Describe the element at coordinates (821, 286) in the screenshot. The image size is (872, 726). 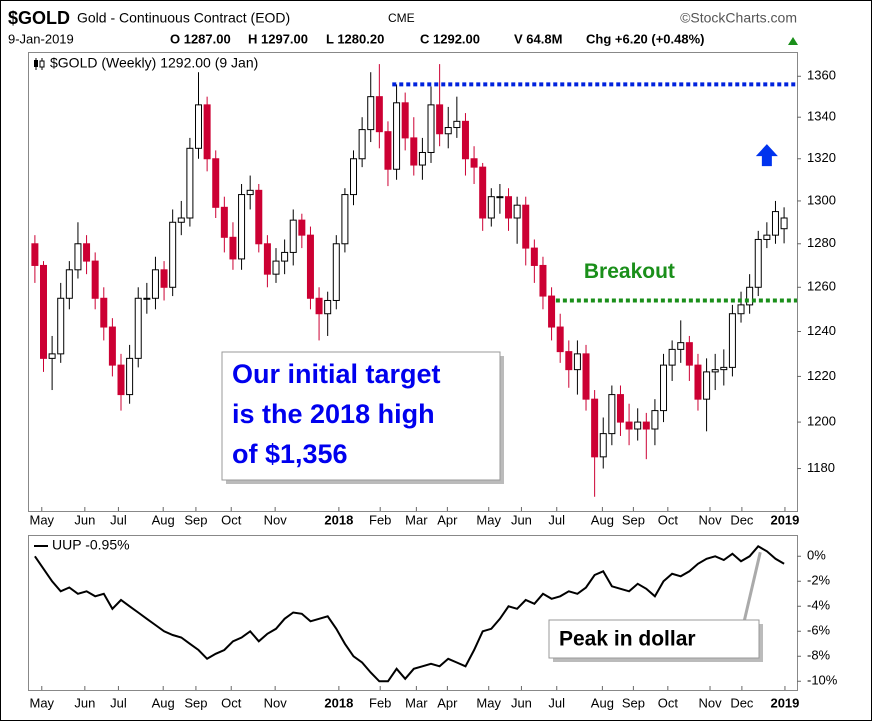
I see `y-tick-label: 1260` at that location.